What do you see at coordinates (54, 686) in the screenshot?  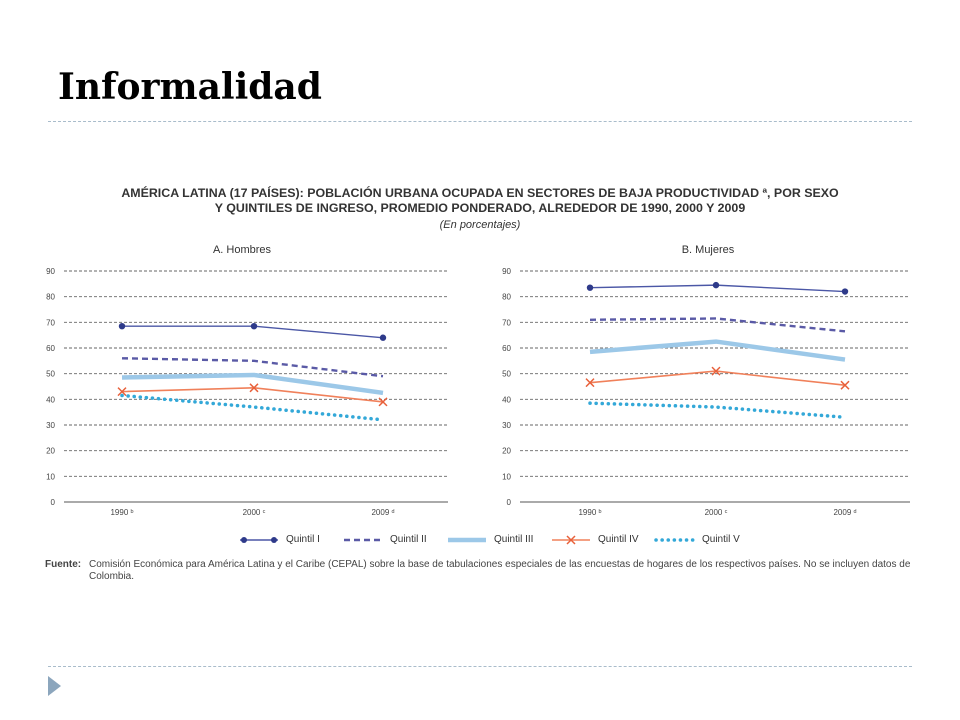 I see `slide-arrow-icon` at bounding box center [54, 686].